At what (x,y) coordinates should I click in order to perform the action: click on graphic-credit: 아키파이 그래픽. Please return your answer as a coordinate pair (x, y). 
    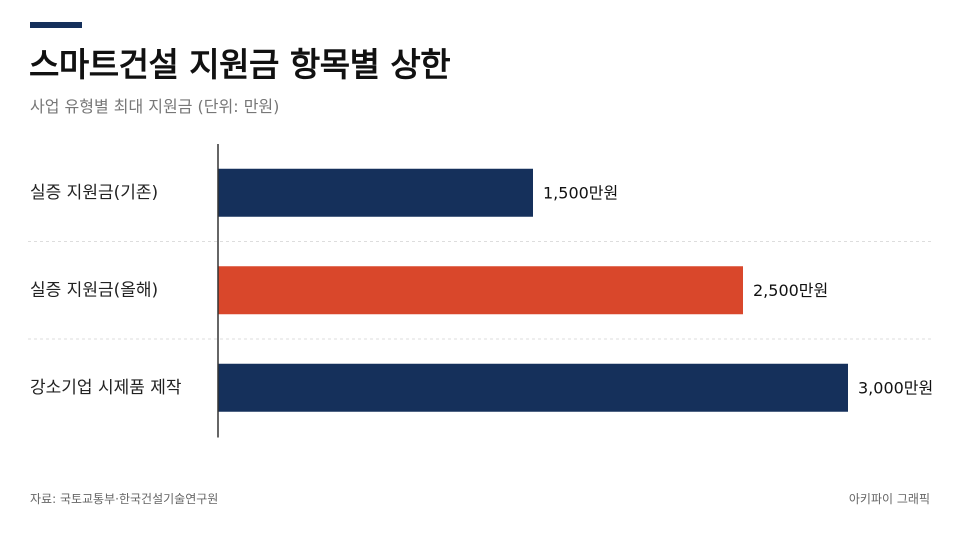
    Looking at the image, I should click on (889, 499).